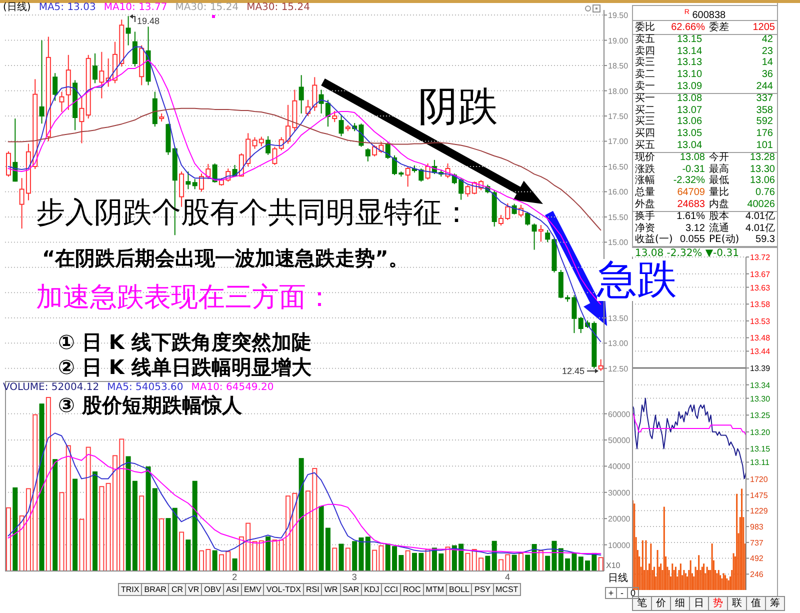  Describe the element at coordinates (760, 385) in the screenshot. I see `y-tick-label: 13.34` at that location.